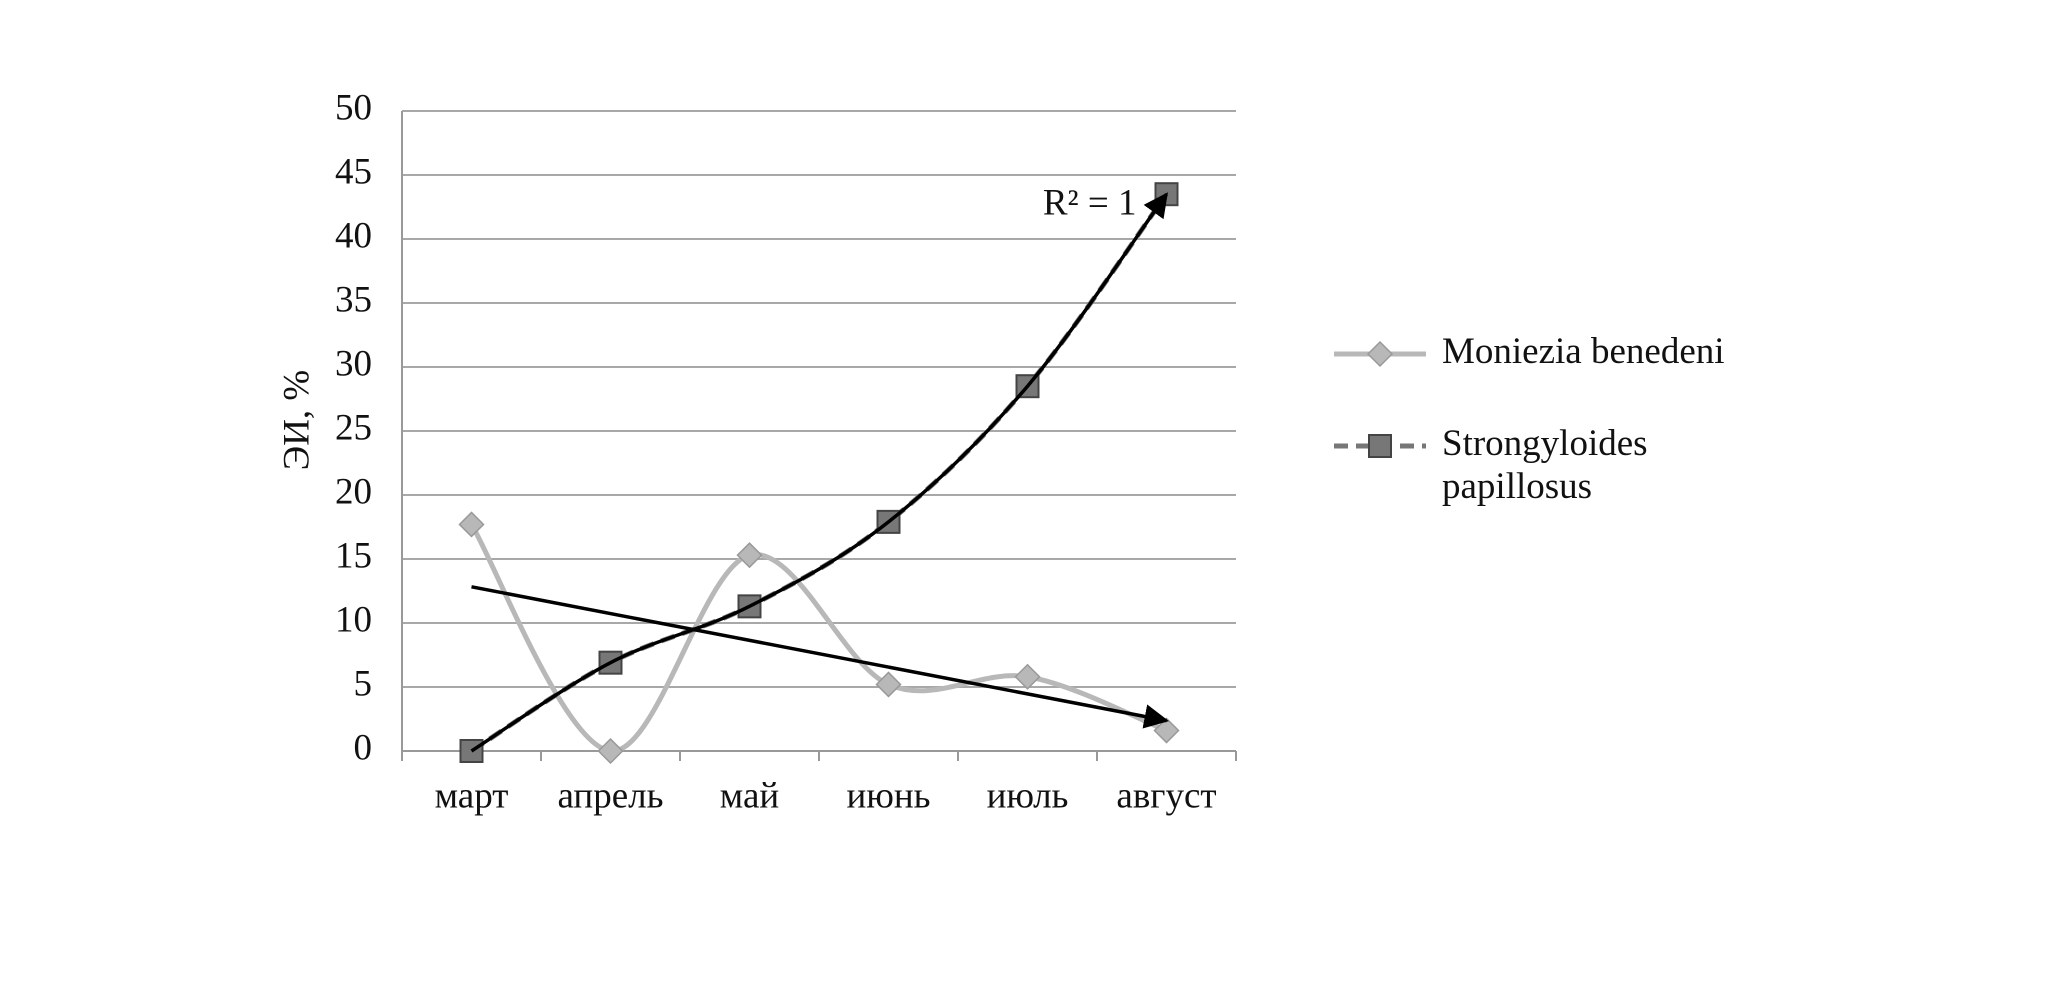 The image size is (2067, 990). I want to click on legend-label: Strongyloides papillosus, so click(1545, 465).